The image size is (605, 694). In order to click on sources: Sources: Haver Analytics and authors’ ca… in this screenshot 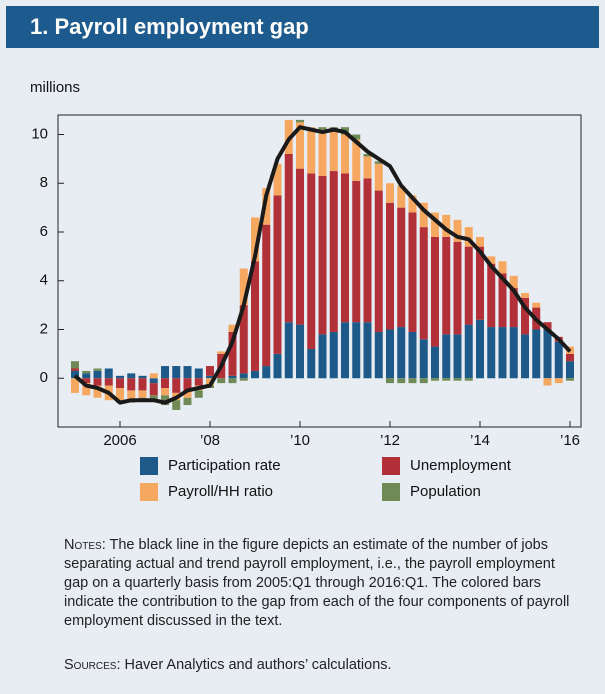, I will do `click(319, 665)`.